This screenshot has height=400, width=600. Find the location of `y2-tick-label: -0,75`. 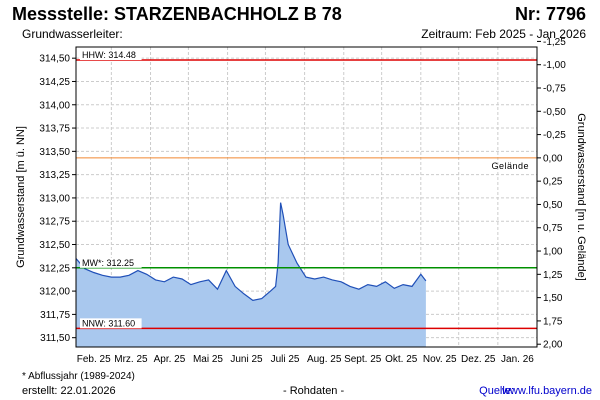

y2-tick-label: -0,75 is located at coordinates (554, 88).